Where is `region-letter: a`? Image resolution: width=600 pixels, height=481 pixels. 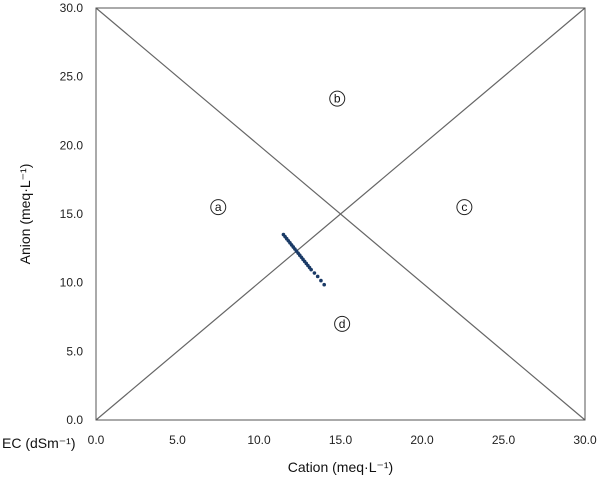
region-letter: a is located at coordinates (218, 207).